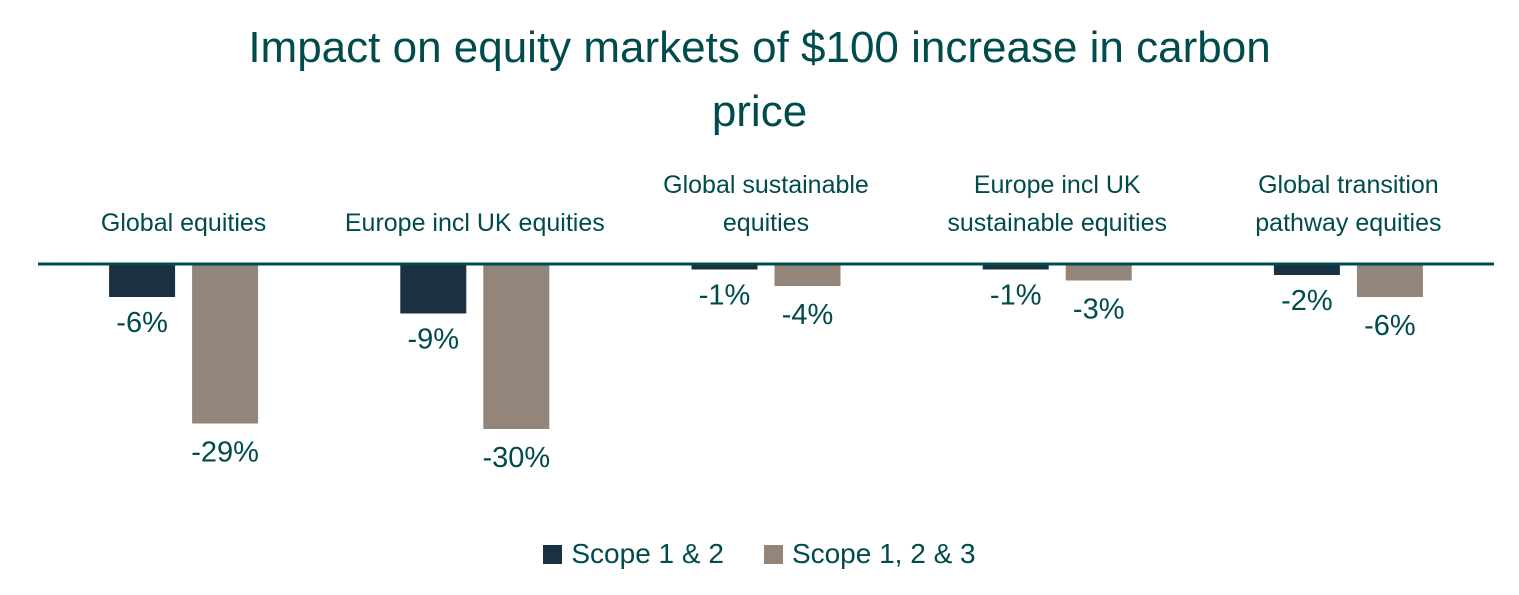  I want to click on bar-scope-1-2-global-sustainable-equities, so click(724, 267).